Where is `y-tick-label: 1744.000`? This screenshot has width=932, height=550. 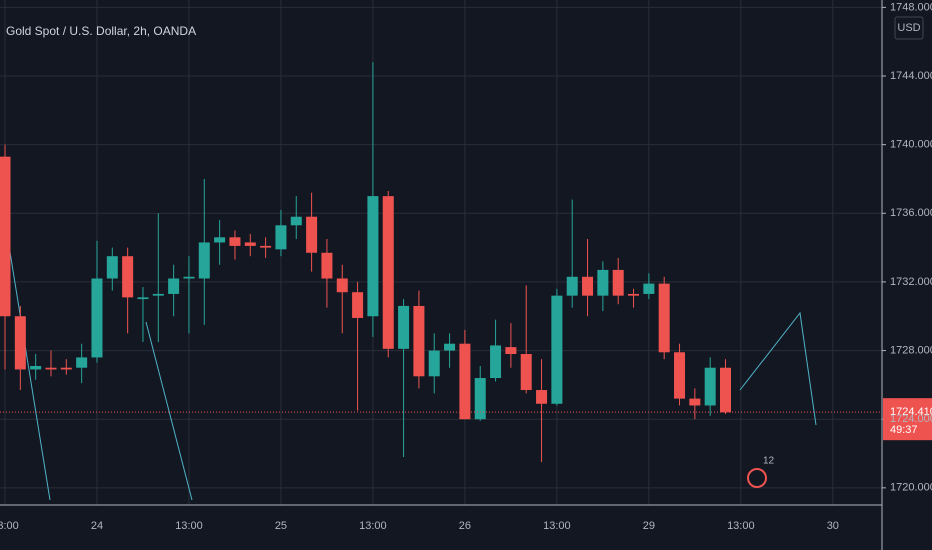
y-tick-label: 1744.000 is located at coordinates (911, 76).